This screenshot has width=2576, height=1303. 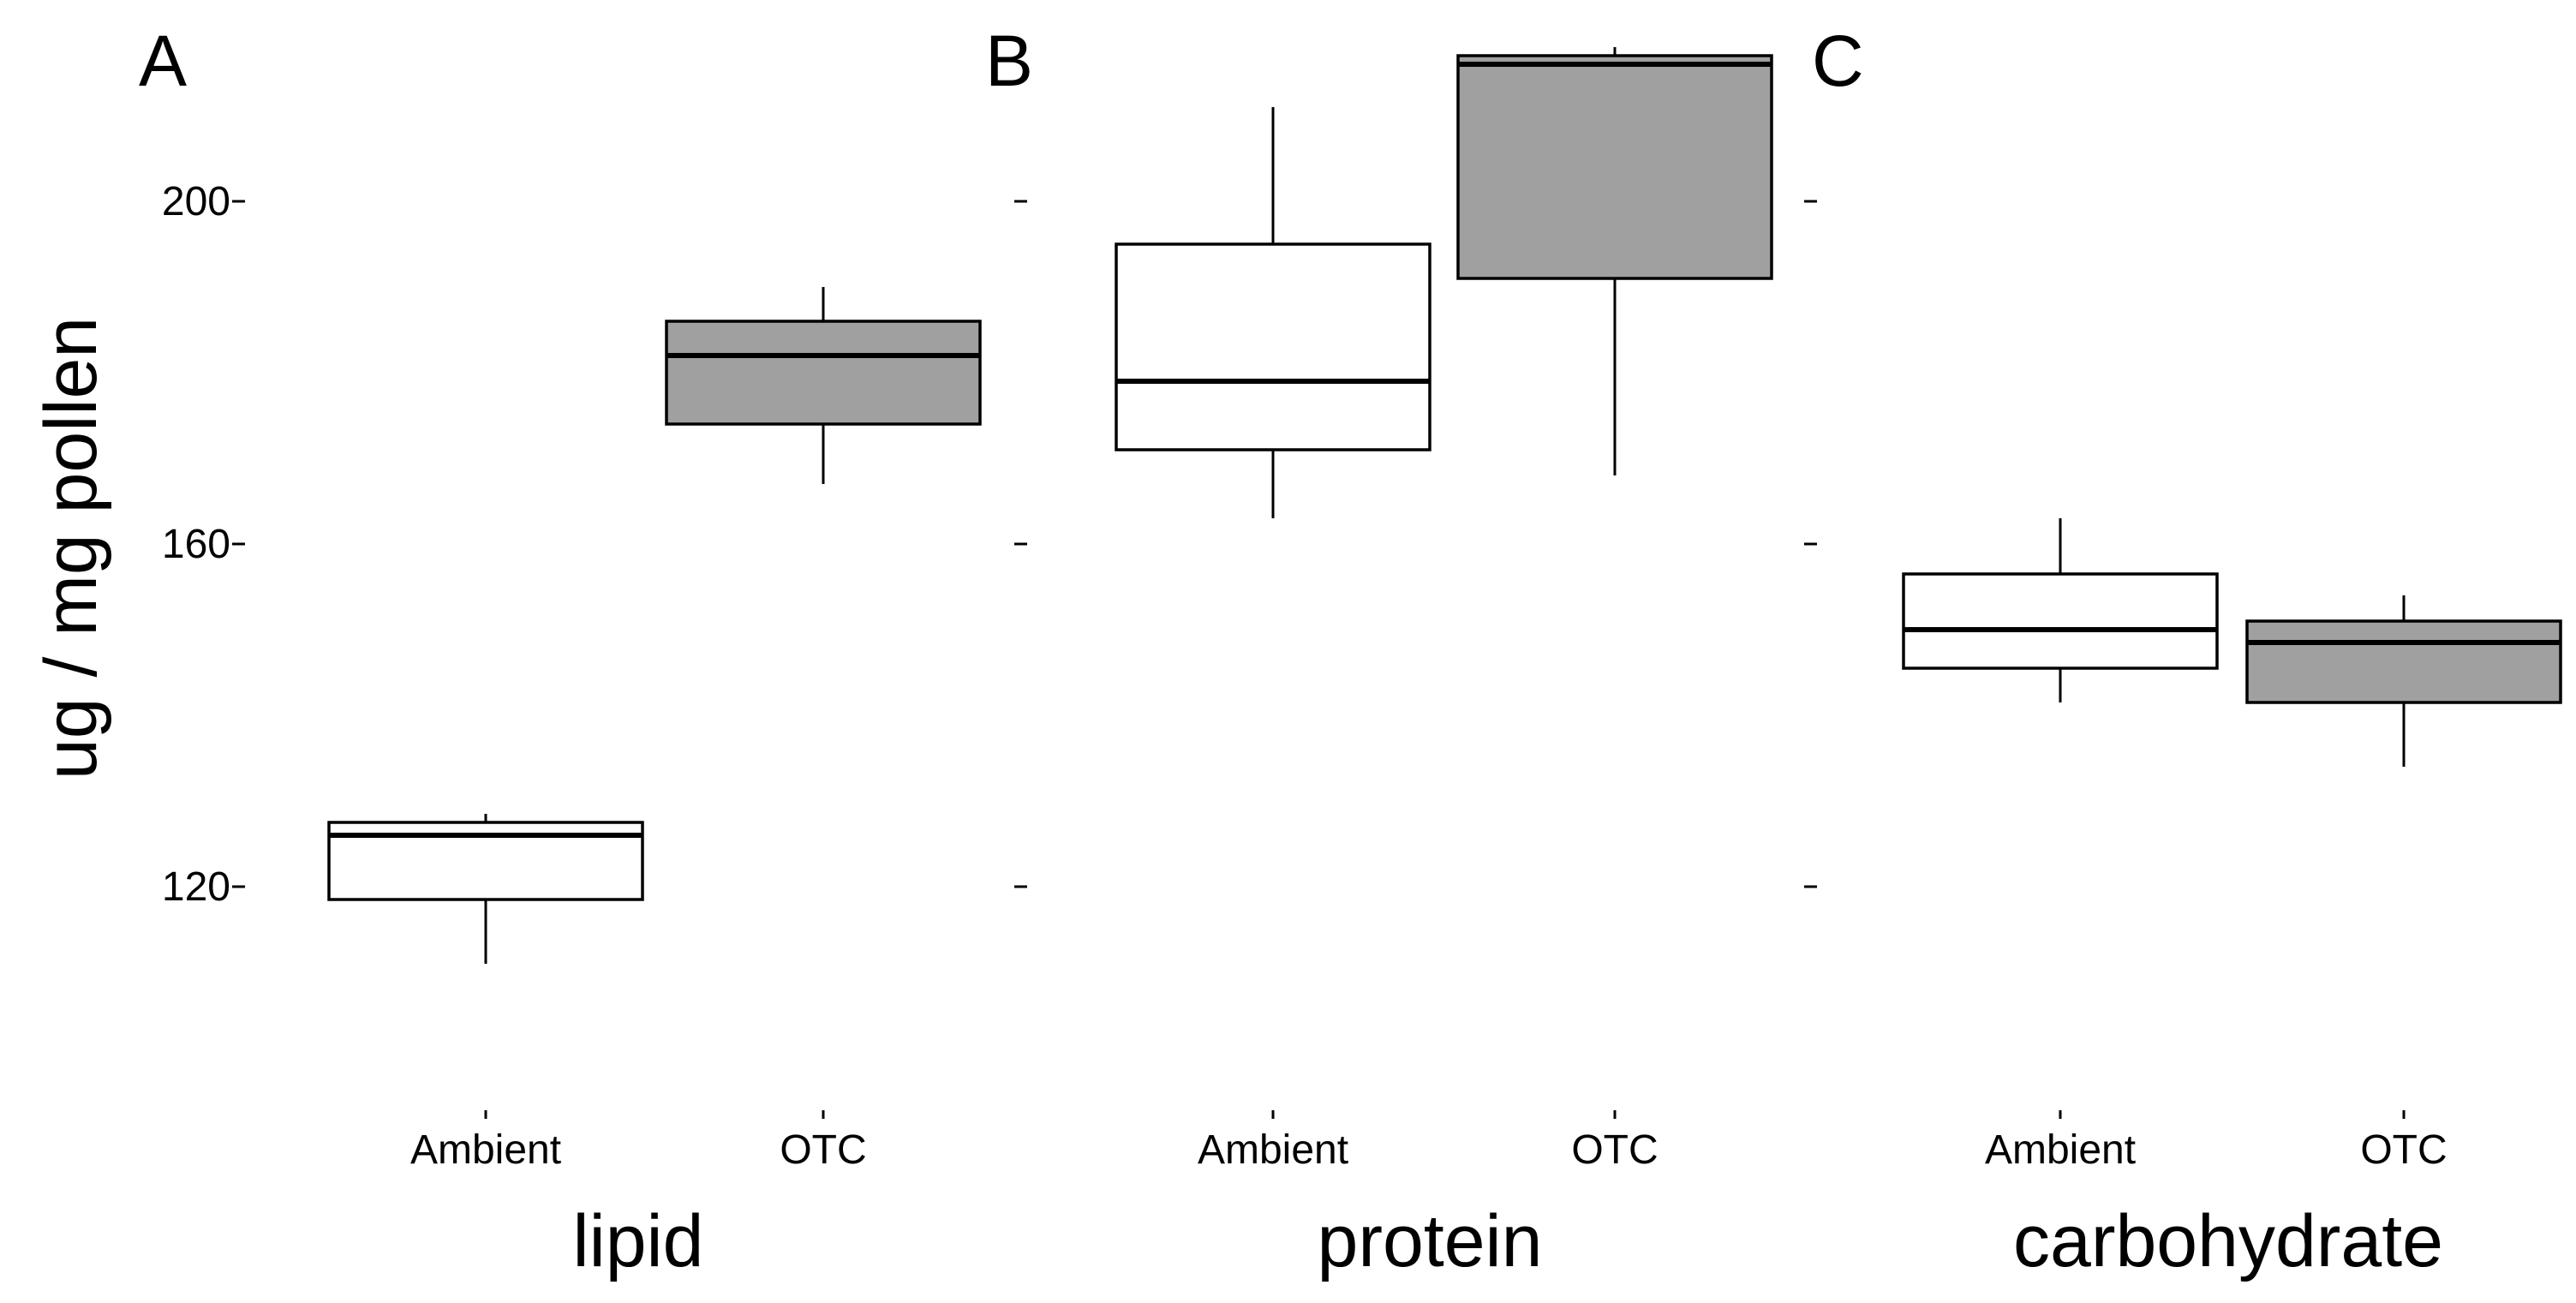 I want to click on y-tick-label: 120, so click(x=196, y=887).